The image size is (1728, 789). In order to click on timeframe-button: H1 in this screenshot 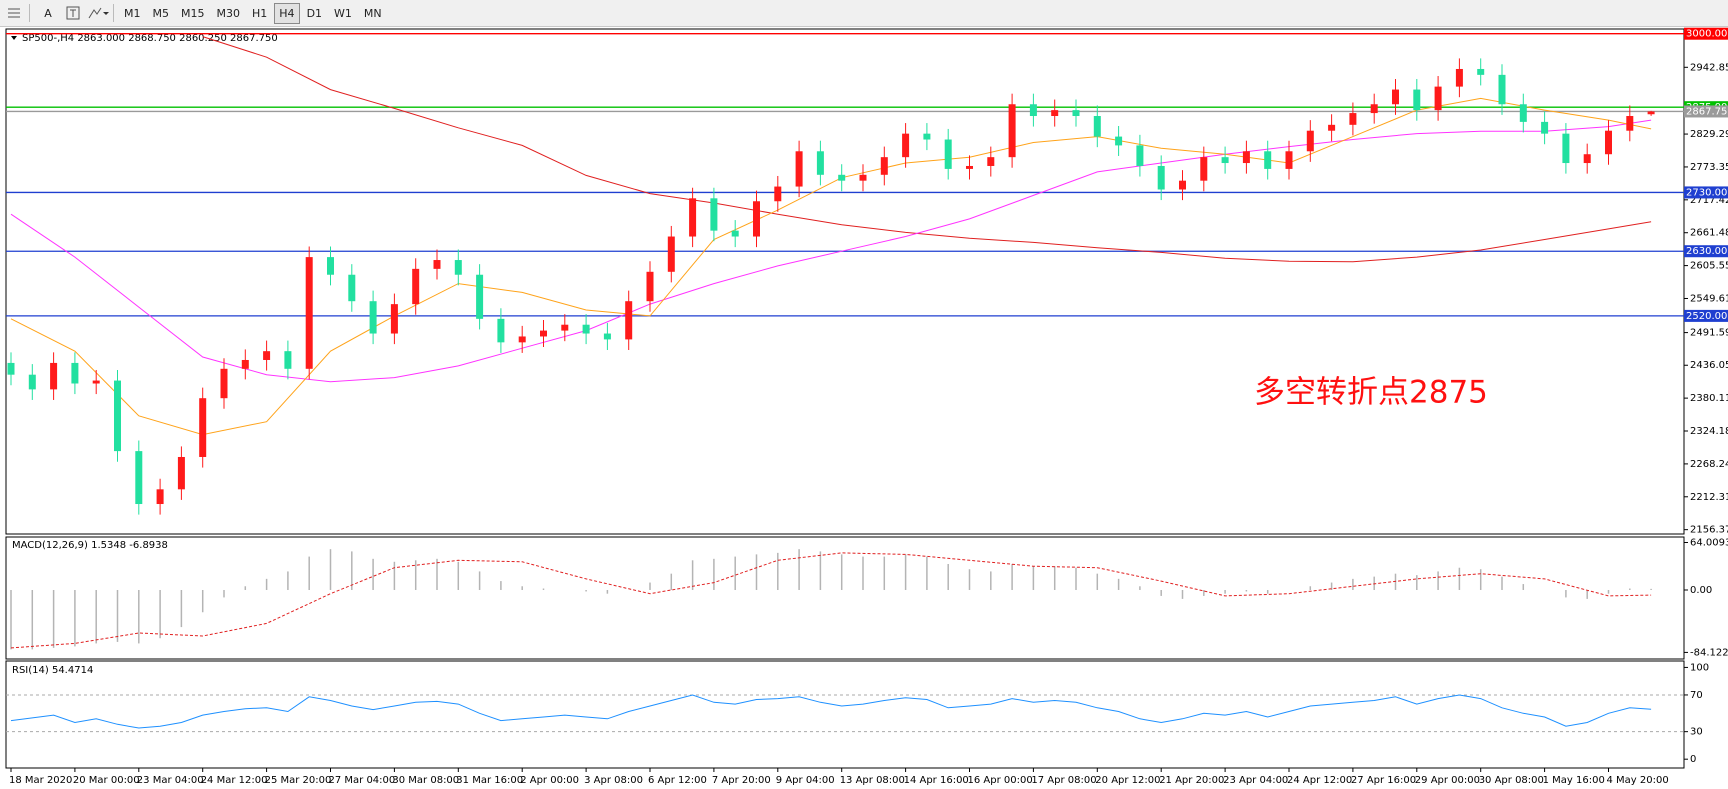, I will do `click(260, 13)`.